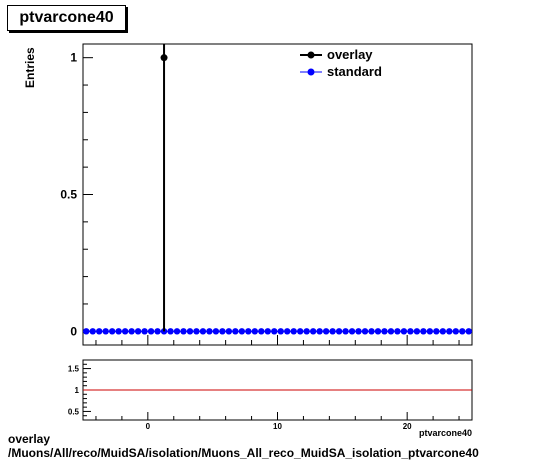  Describe the element at coordinates (73, 331) in the screenshot. I see `y-tick-label: 0` at that location.